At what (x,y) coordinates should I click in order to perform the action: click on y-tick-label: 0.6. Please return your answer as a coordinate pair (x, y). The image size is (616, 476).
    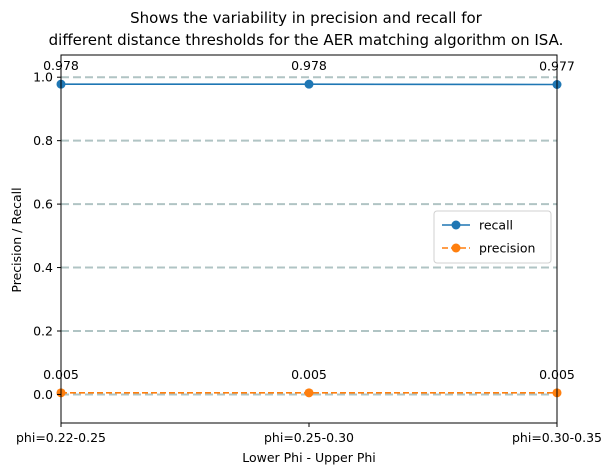
    Looking at the image, I should click on (43, 204).